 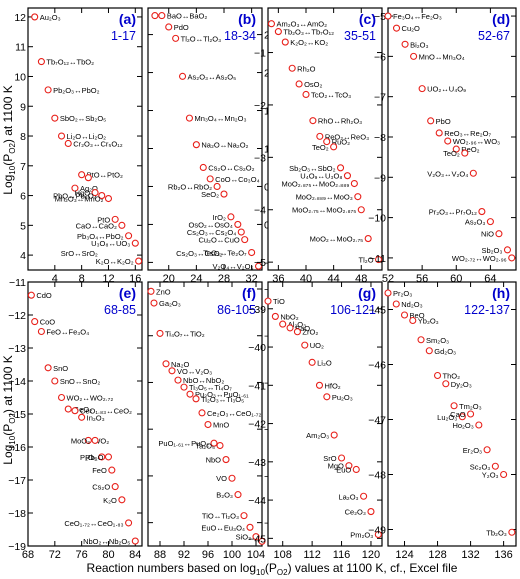 I want to click on y-tick-label: −10, so click(x=377, y=219).